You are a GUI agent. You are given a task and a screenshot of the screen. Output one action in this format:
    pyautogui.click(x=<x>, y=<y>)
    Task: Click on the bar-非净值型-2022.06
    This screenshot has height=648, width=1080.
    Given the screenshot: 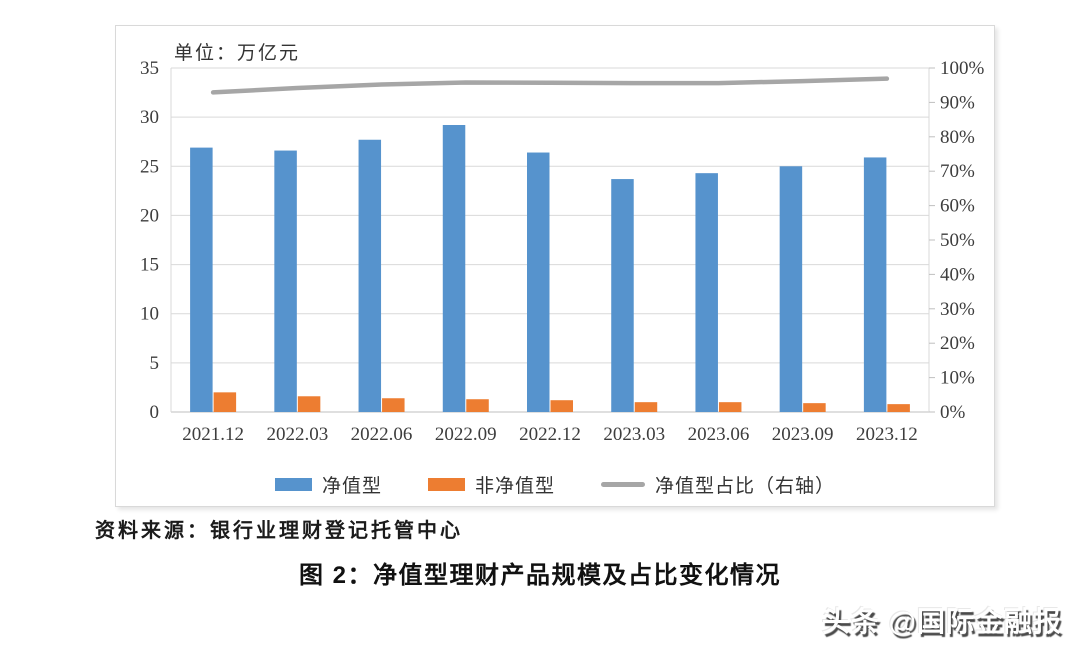 What is the action you would take?
    pyautogui.click(x=393, y=405)
    